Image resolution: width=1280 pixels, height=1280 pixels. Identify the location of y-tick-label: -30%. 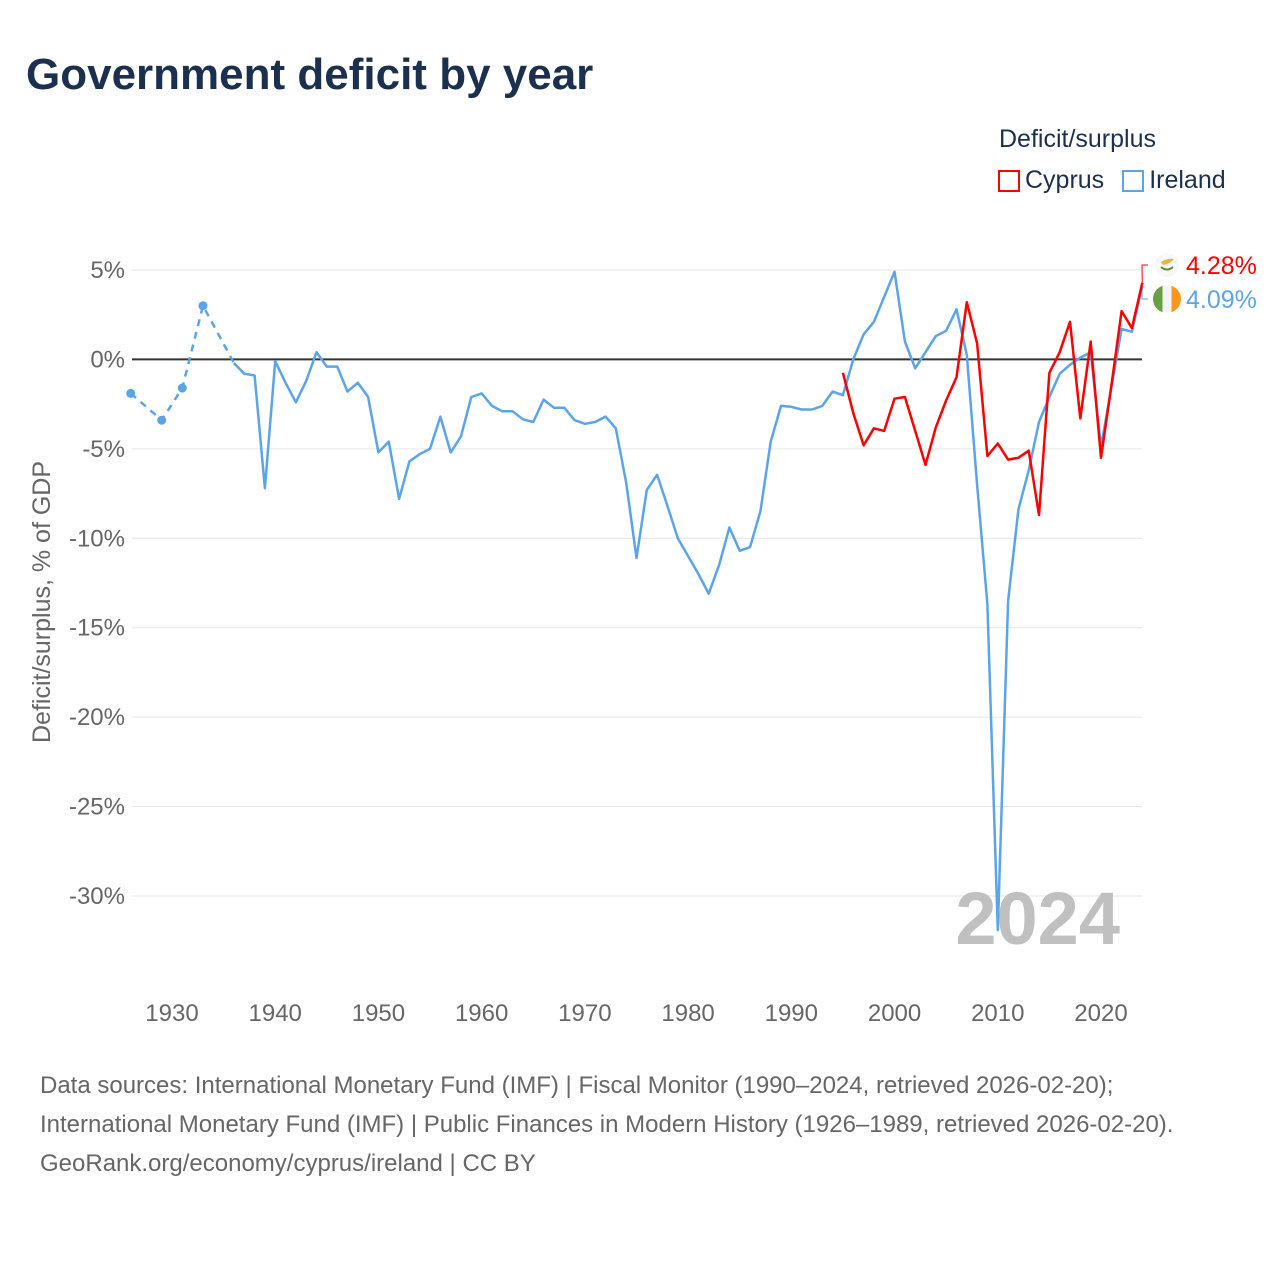
(97, 896).